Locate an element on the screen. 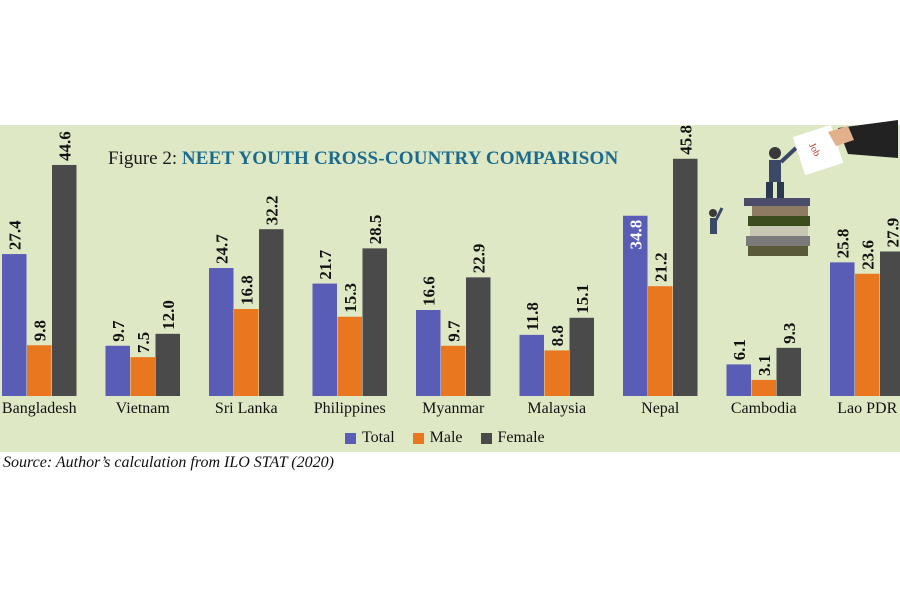  bar-female-philippines is located at coordinates (374, 322).